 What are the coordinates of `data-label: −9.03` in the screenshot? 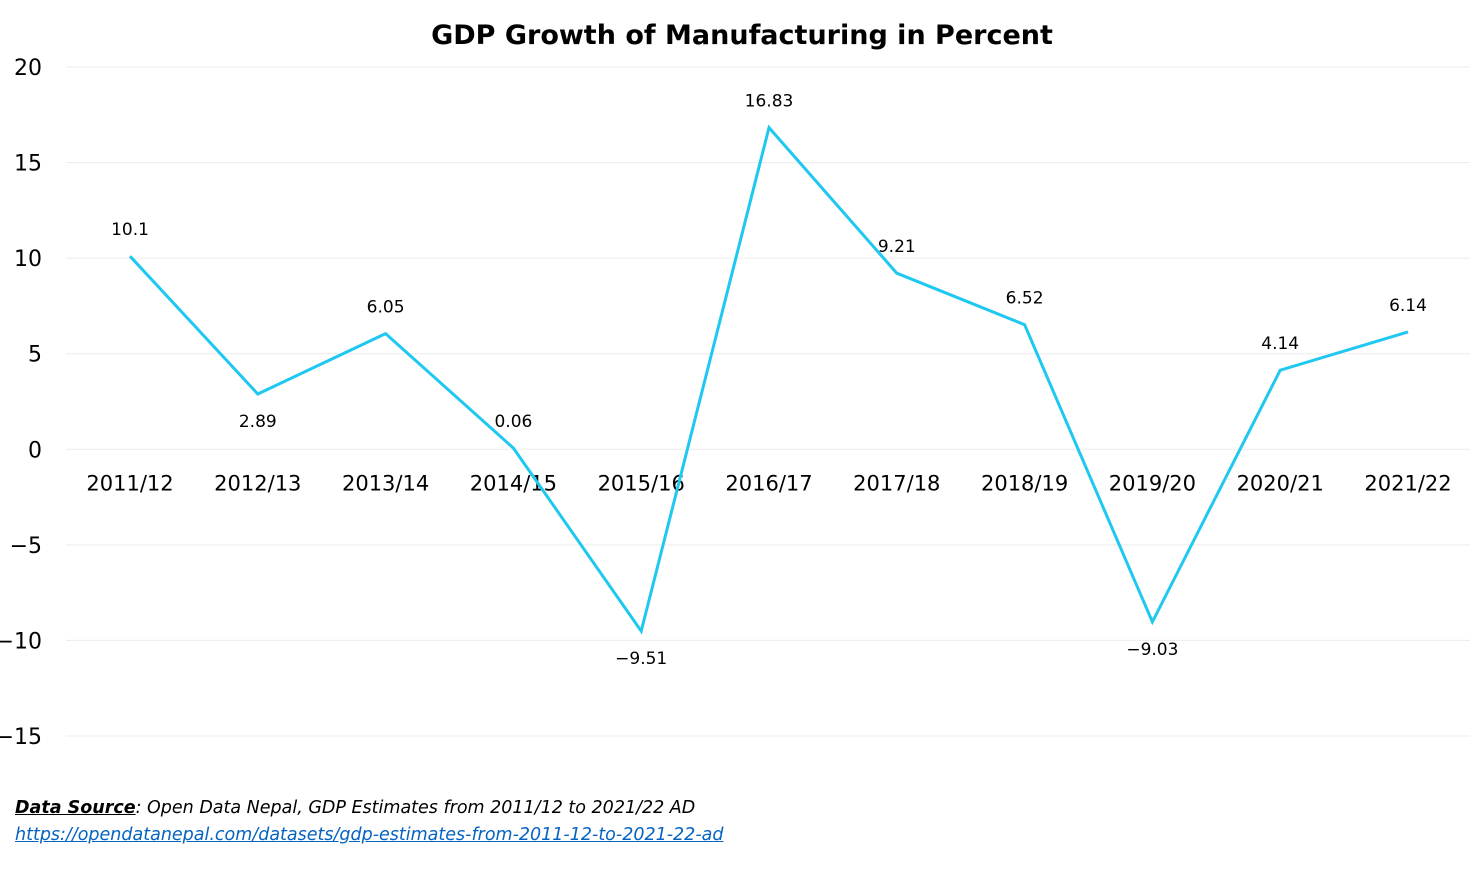 It's located at (1152, 650).